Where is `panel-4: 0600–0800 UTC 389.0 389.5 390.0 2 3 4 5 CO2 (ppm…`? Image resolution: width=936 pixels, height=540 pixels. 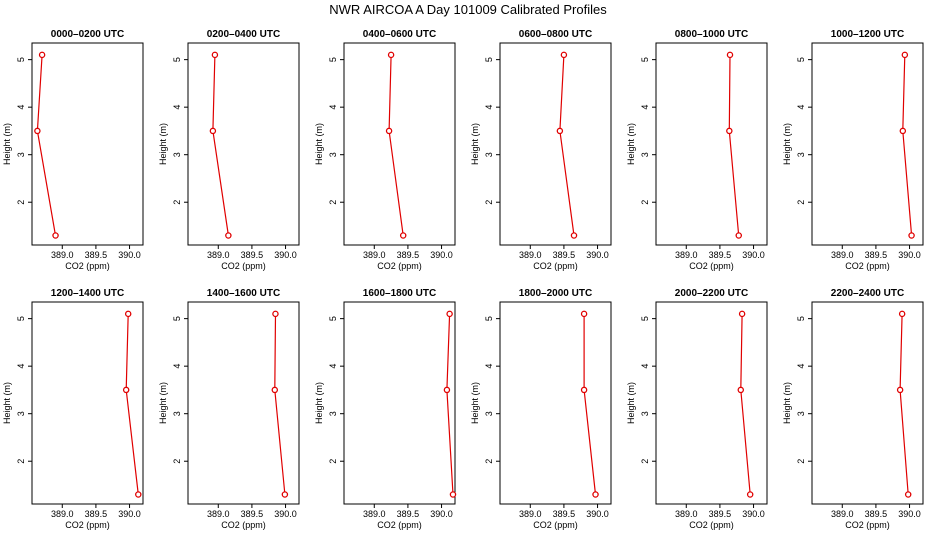 panel-4: 0600–0800 UTC 389.0 389.5 390.0 2 3 4 5 CO2 (ppm… is located at coordinates (541, 150).